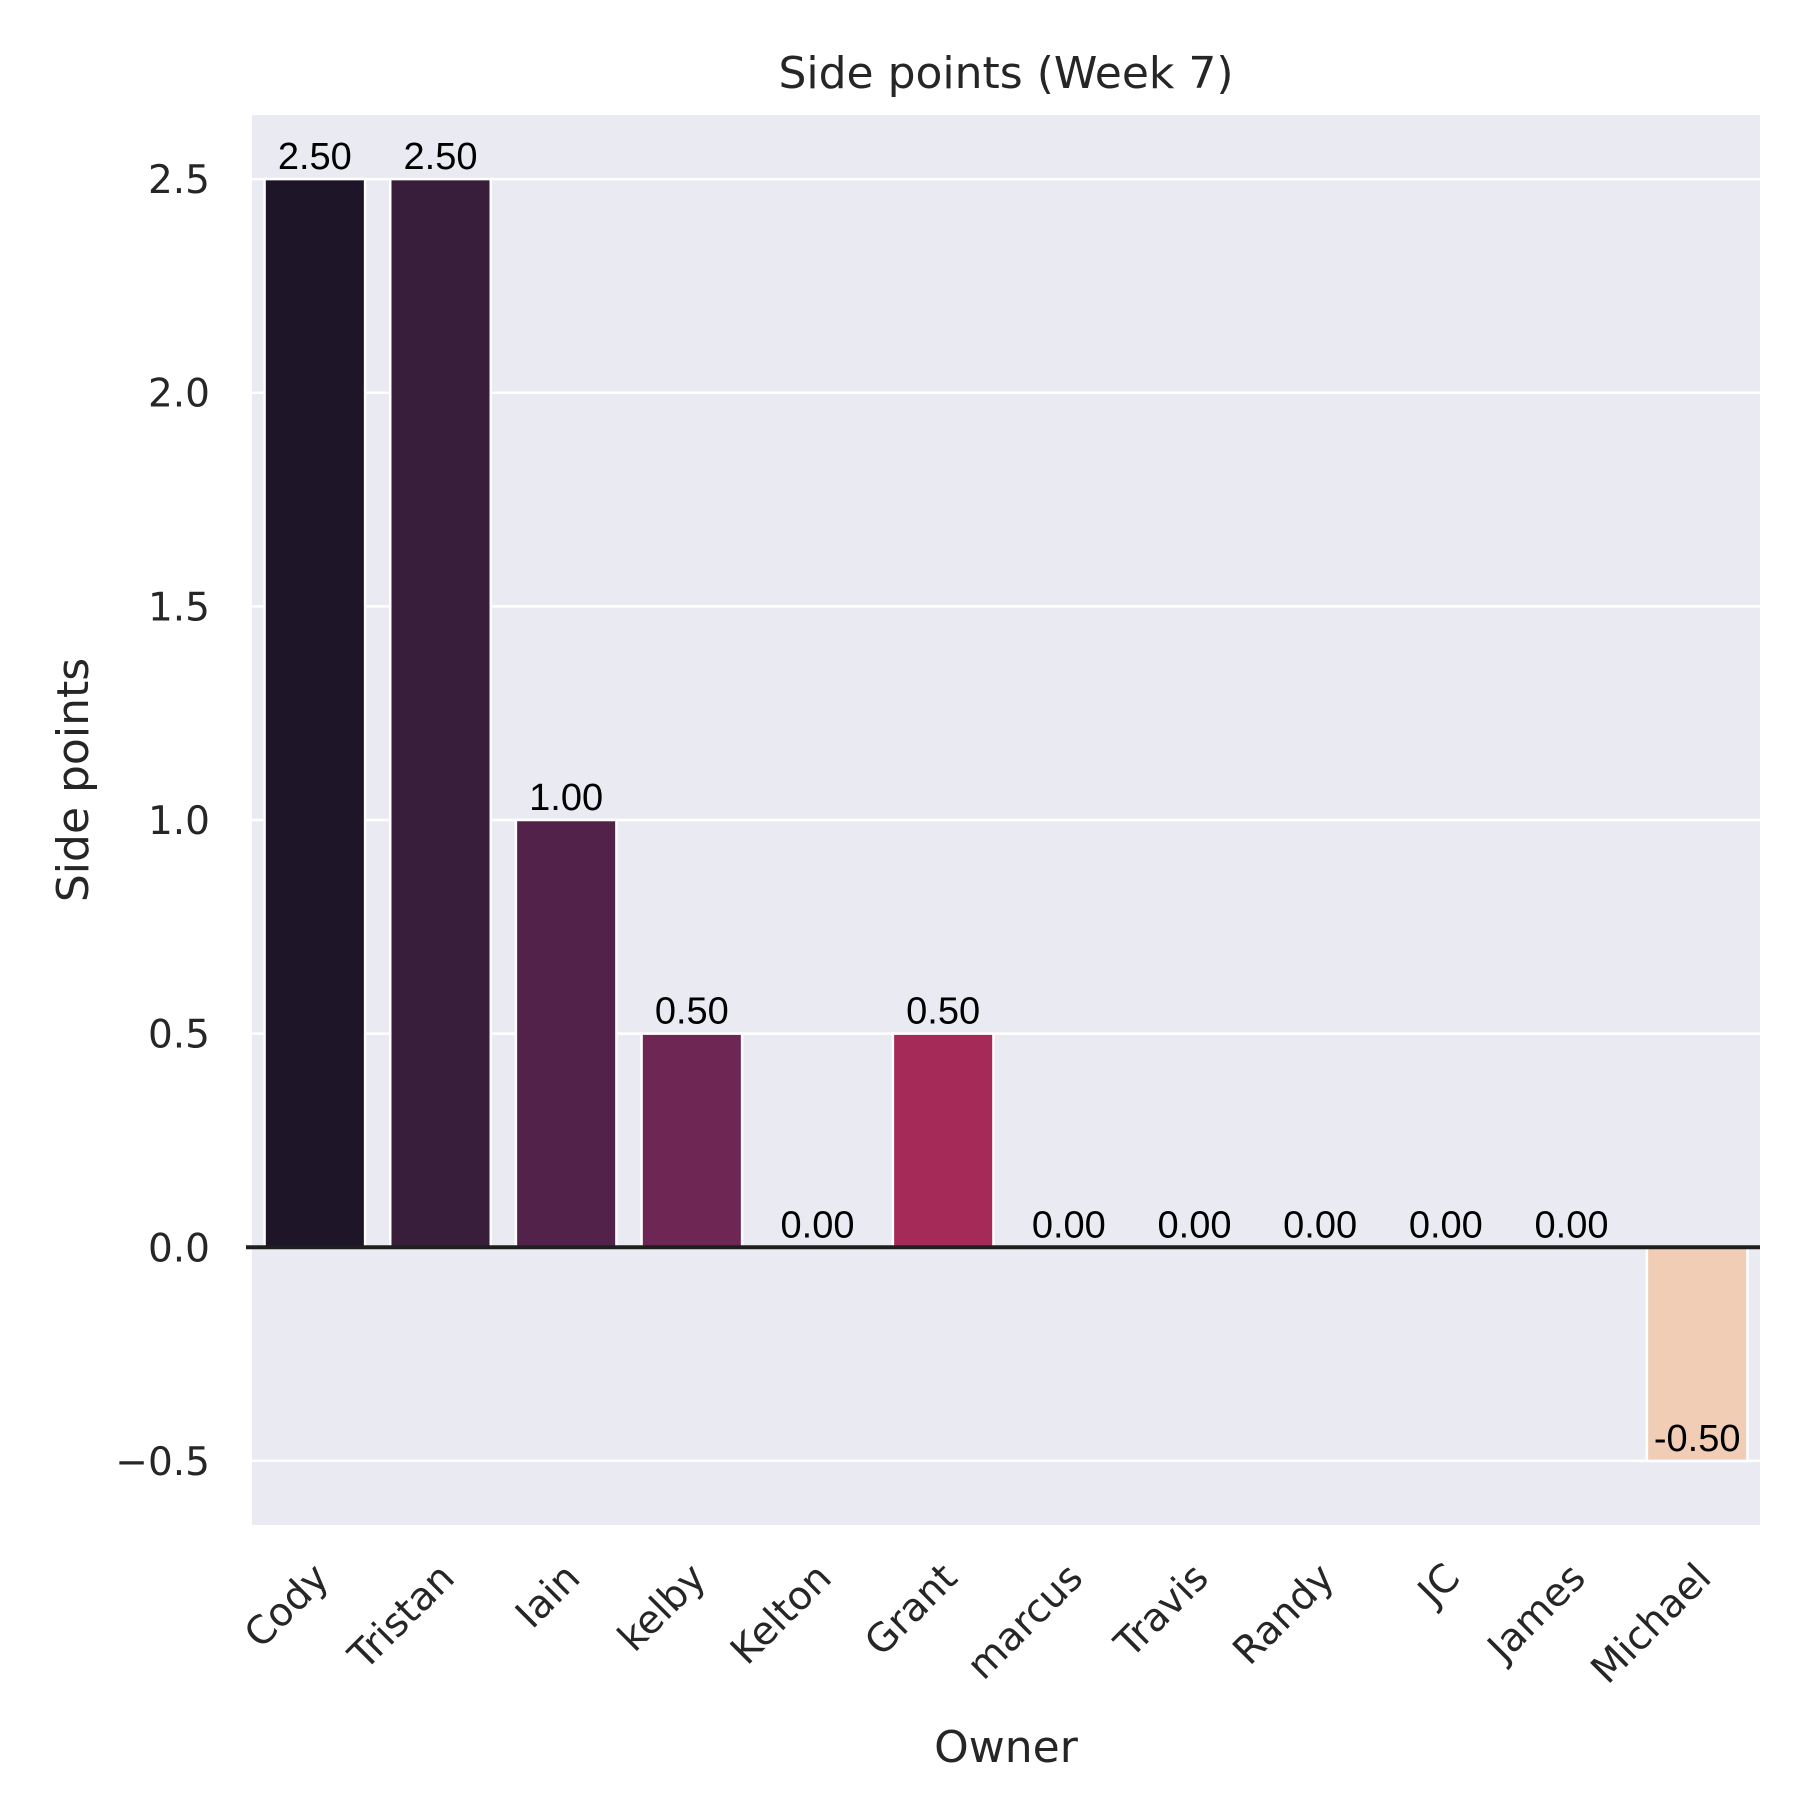  I want to click on x-tick-label: Grant, so click(912, 1610).